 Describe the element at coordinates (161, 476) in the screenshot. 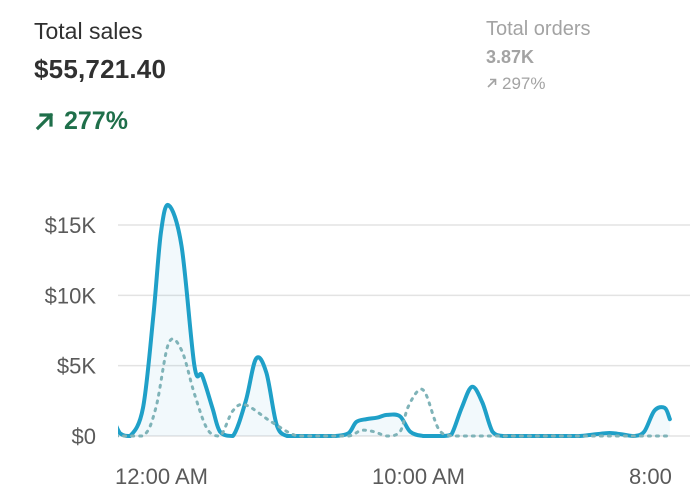

I see `x-tick-label: 12:00 AM` at that location.